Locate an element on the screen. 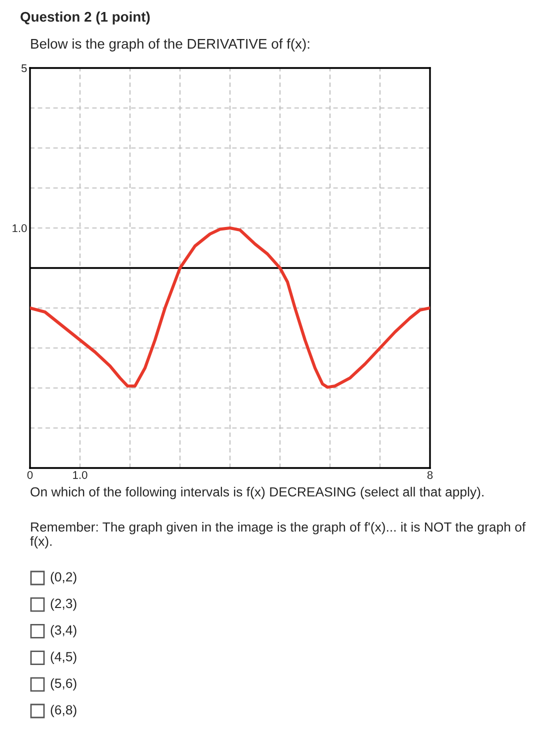 The height and width of the screenshot is (734, 536). y-tick-label: 5 is located at coordinates (24, 68).